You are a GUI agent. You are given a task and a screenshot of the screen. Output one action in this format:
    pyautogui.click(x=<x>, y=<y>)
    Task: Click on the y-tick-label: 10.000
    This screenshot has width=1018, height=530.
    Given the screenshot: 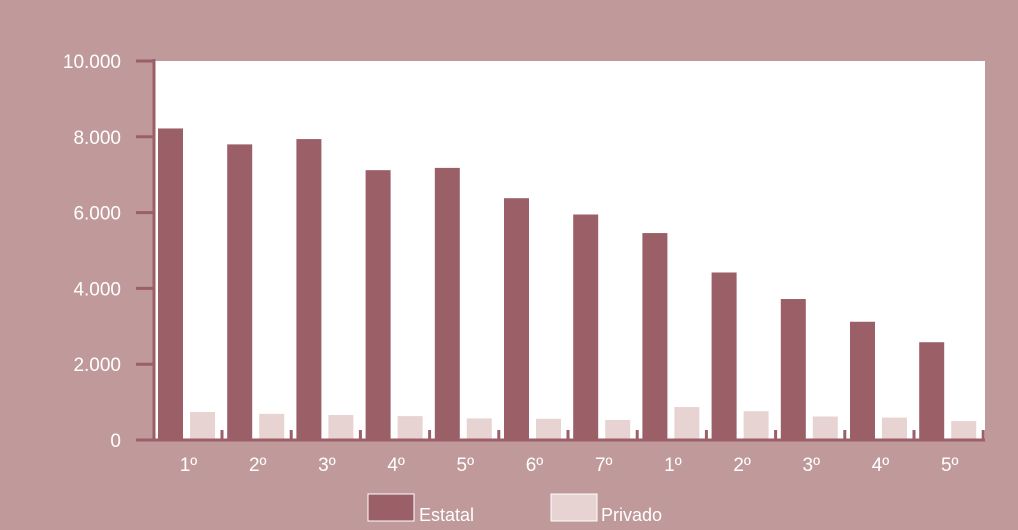 What is the action you would take?
    pyautogui.click(x=92, y=62)
    